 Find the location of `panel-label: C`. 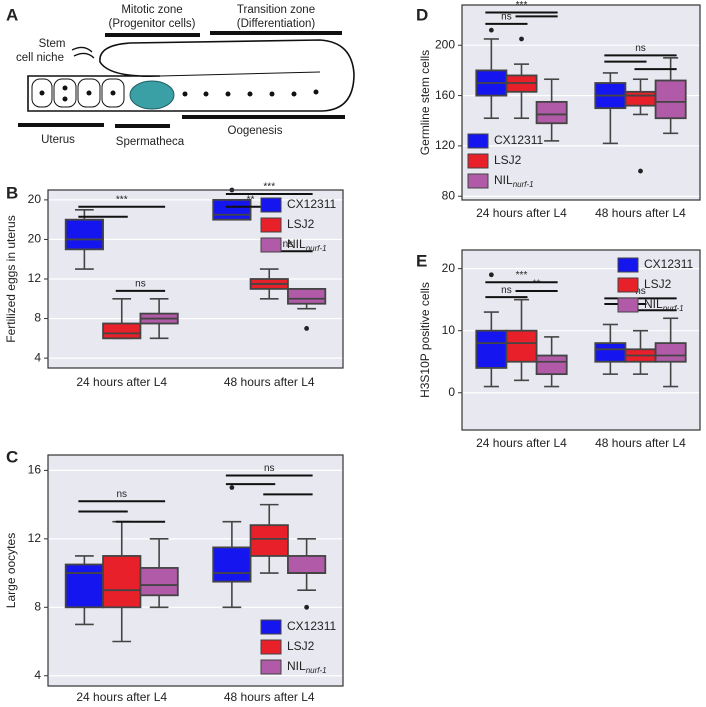

panel-label: C is located at coordinates (12, 456).